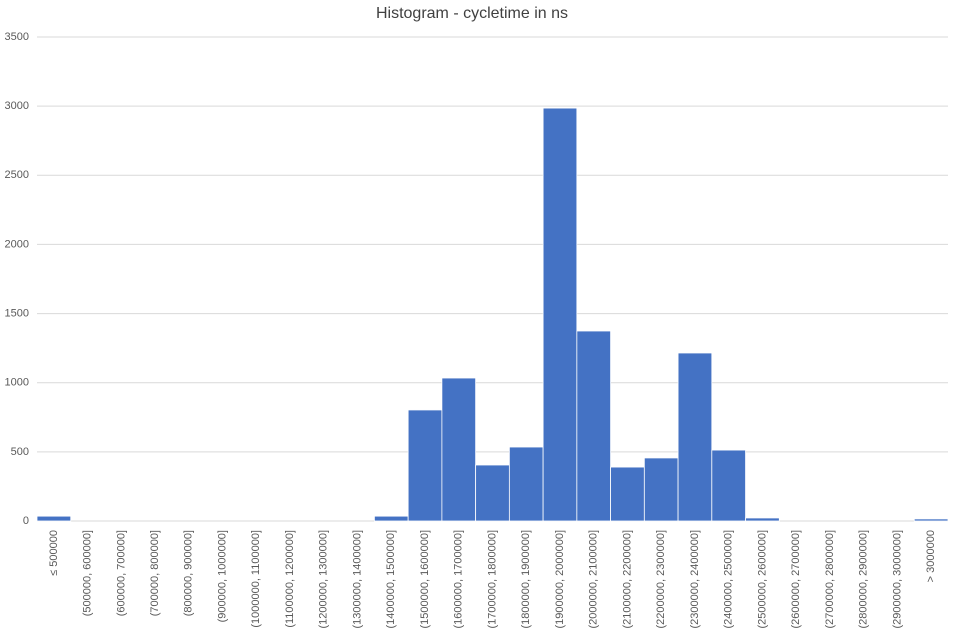 This screenshot has height=636, width=955. Describe the element at coordinates (88, 573) in the screenshot. I see `x-tick-label: (500000, 600000]` at that location.